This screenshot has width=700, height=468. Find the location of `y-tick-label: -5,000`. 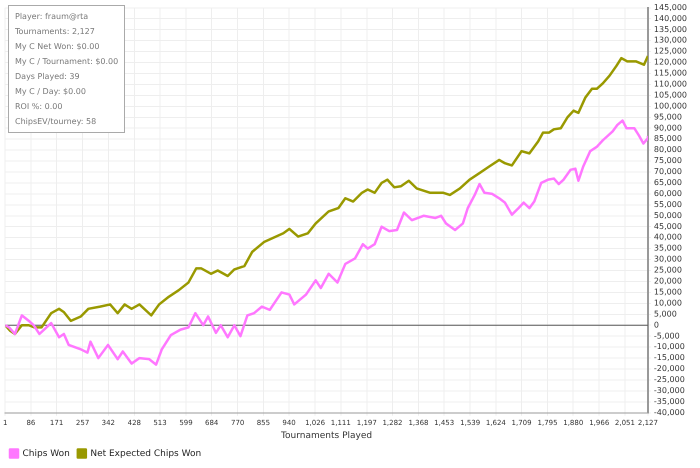

y-tick-label: -5,000 is located at coordinates (667, 335).